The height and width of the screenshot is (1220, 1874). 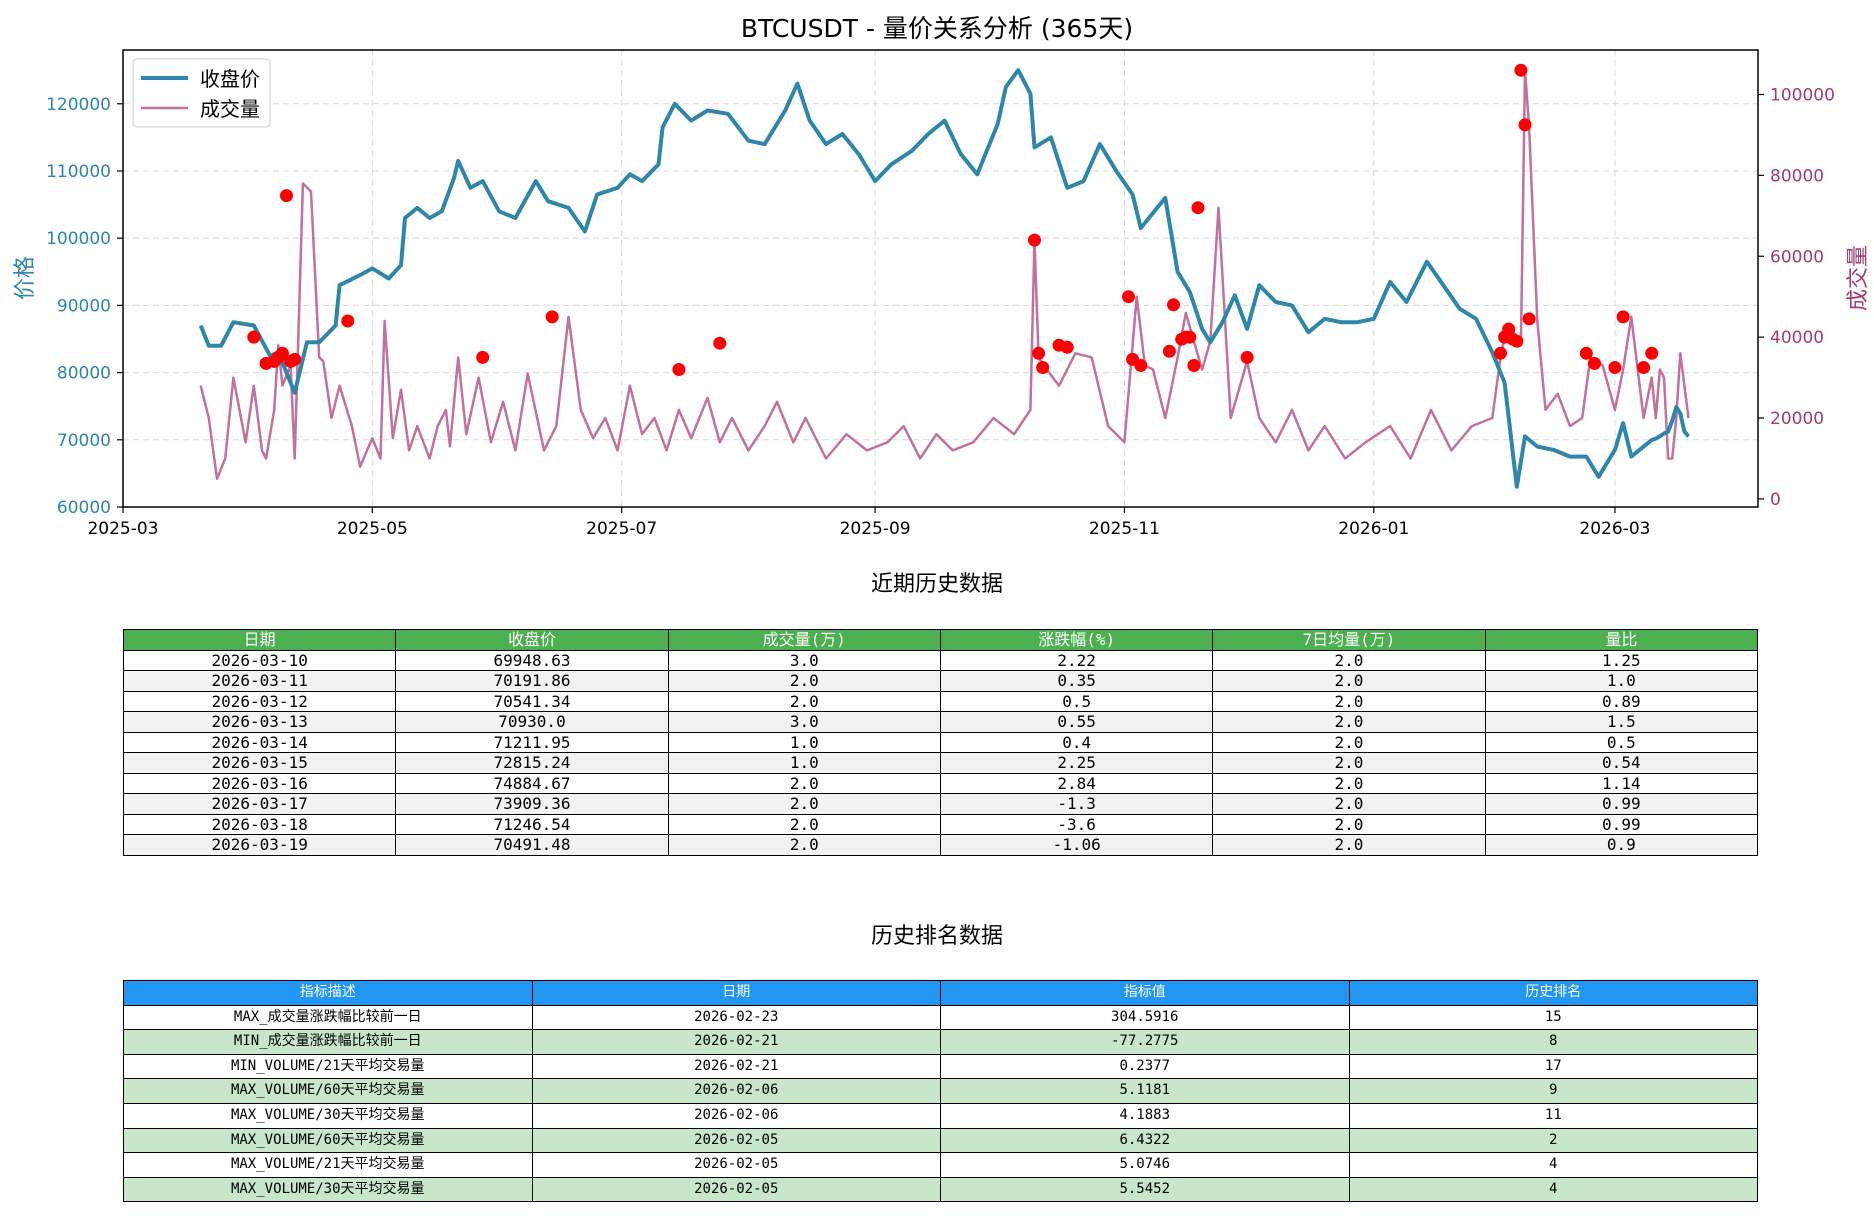 What do you see at coordinates (1349, 640) in the screenshot?
I see `column-header: 7日均量(万)` at bounding box center [1349, 640].